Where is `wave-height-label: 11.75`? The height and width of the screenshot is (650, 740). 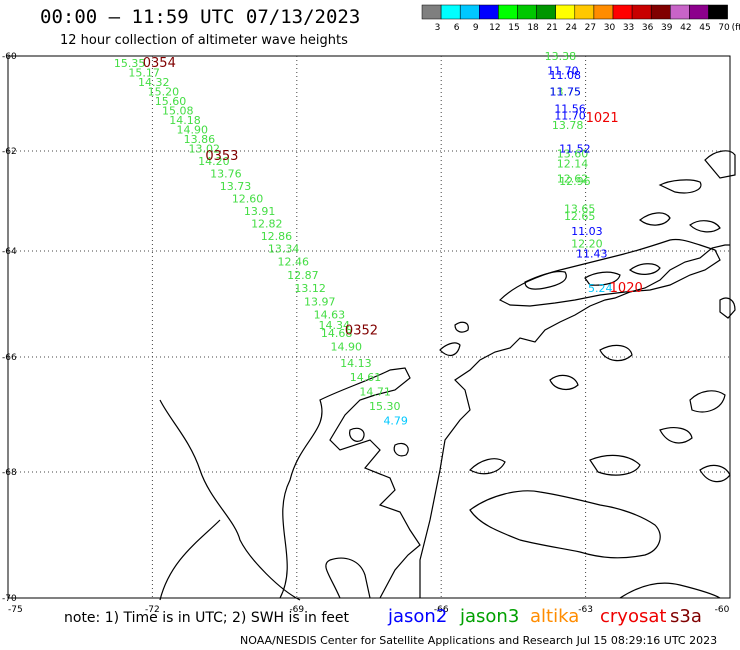
wave-height-label: 11.75 is located at coordinates (566, 92).